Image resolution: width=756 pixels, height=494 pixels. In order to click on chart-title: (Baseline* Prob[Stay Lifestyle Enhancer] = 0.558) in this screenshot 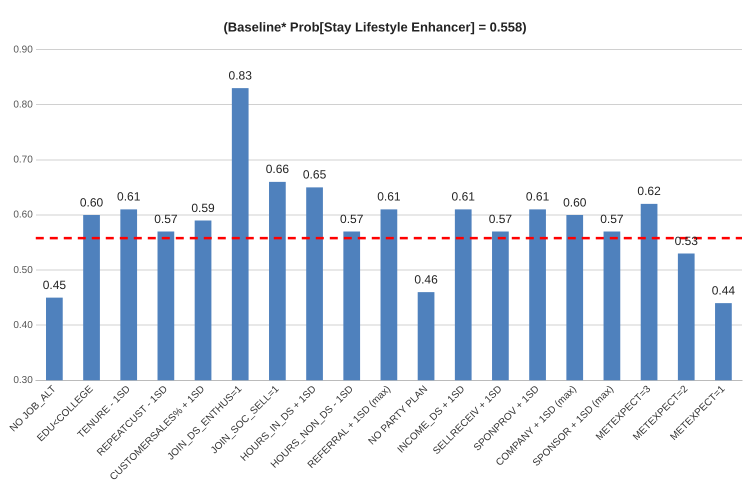, I will do `click(375, 26)`.